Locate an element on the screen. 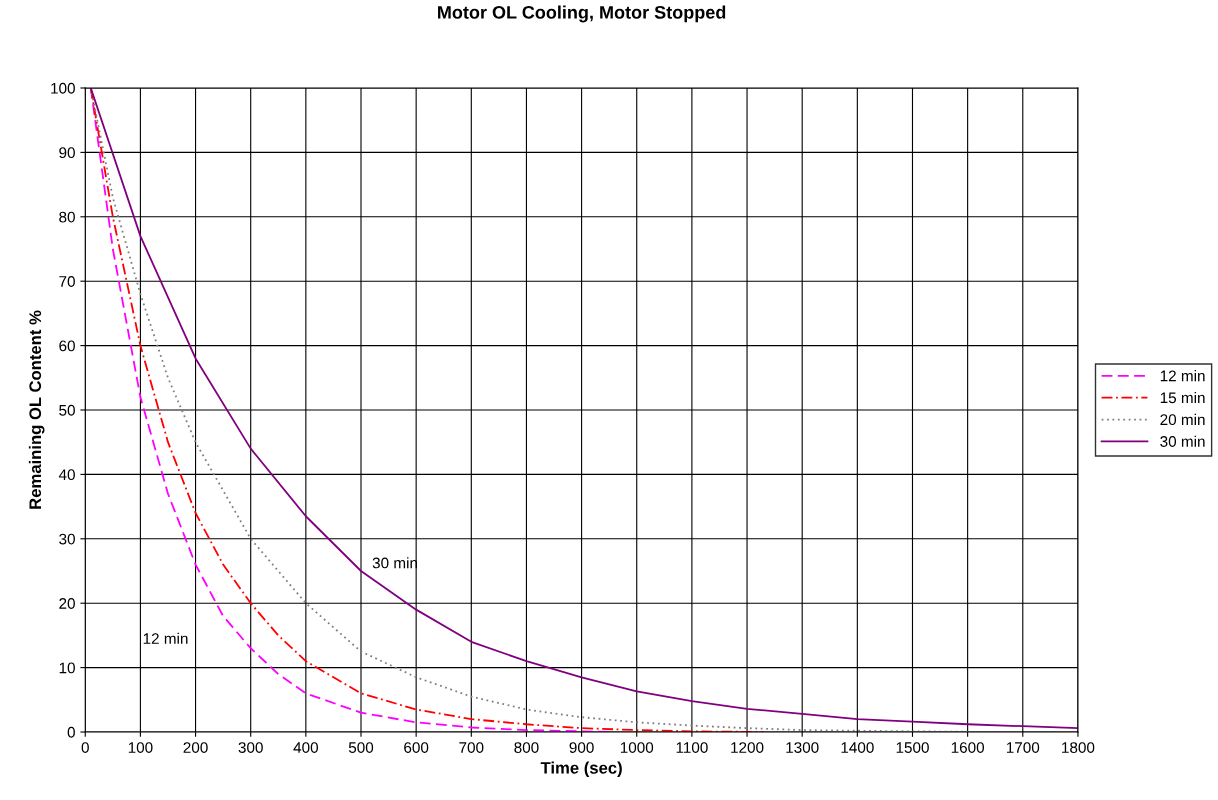 This screenshot has width=1218, height=800. y-tick-label: 30 is located at coordinates (67, 539).